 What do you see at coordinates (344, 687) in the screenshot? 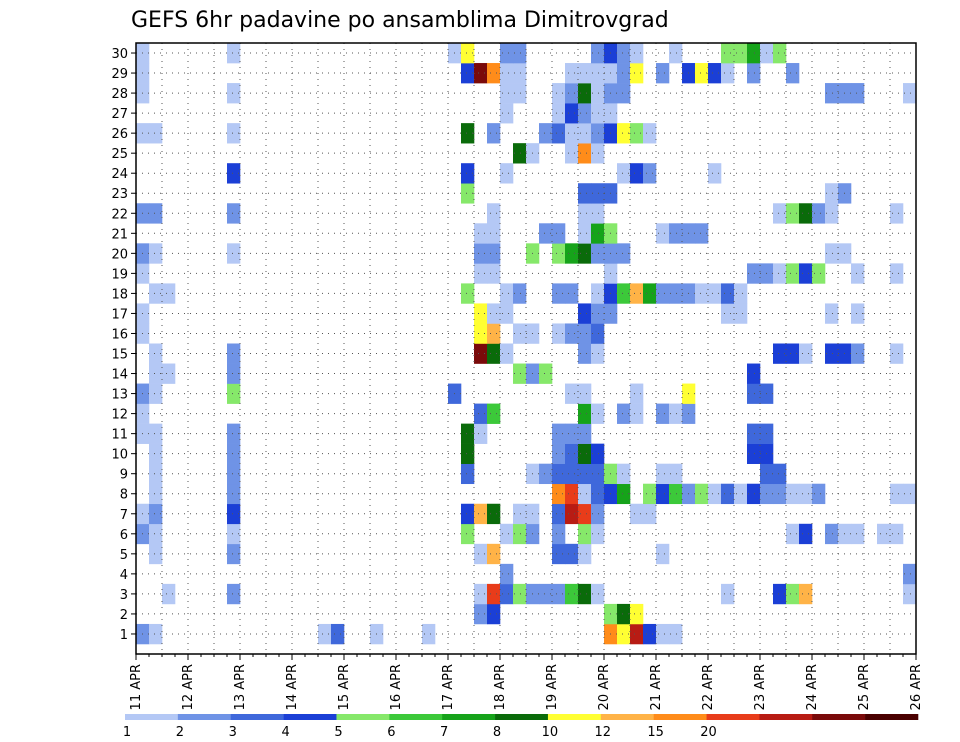
I see `x-tick-label: 15 APR` at bounding box center [344, 687].